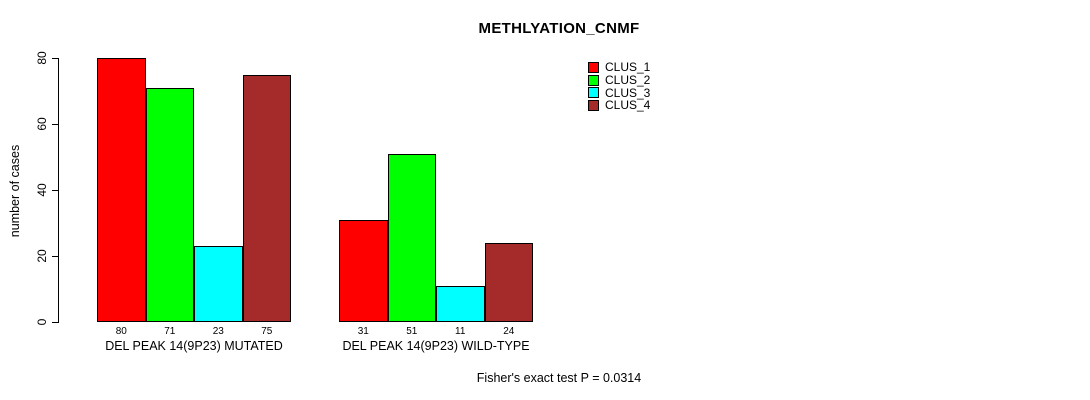 This screenshot has height=400, width=1090. I want to click on bar-clus_2-group1, so click(169, 204).